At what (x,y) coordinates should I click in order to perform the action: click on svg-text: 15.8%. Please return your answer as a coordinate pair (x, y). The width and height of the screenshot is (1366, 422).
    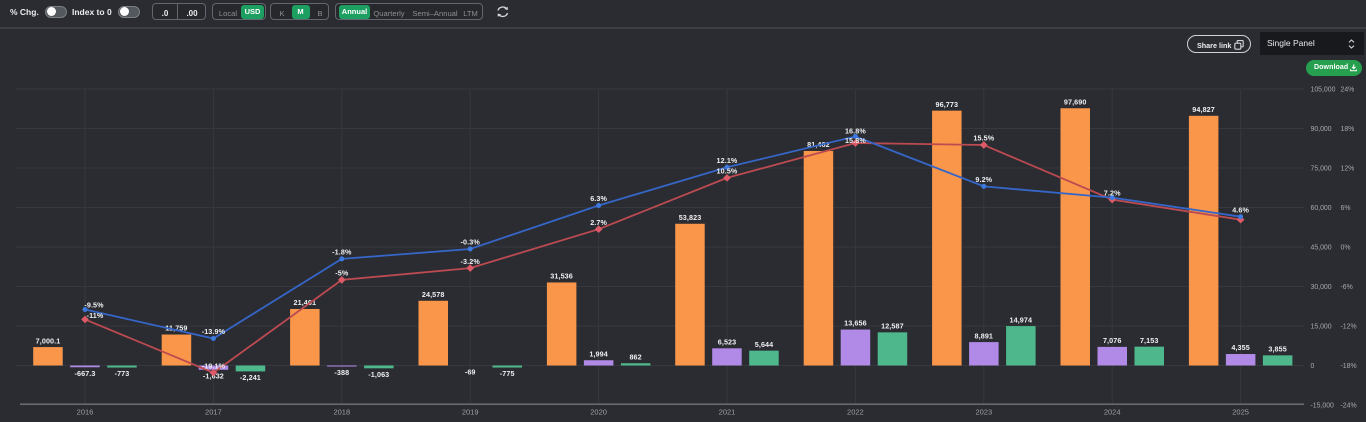
    Looking at the image, I should click on (855, 140).